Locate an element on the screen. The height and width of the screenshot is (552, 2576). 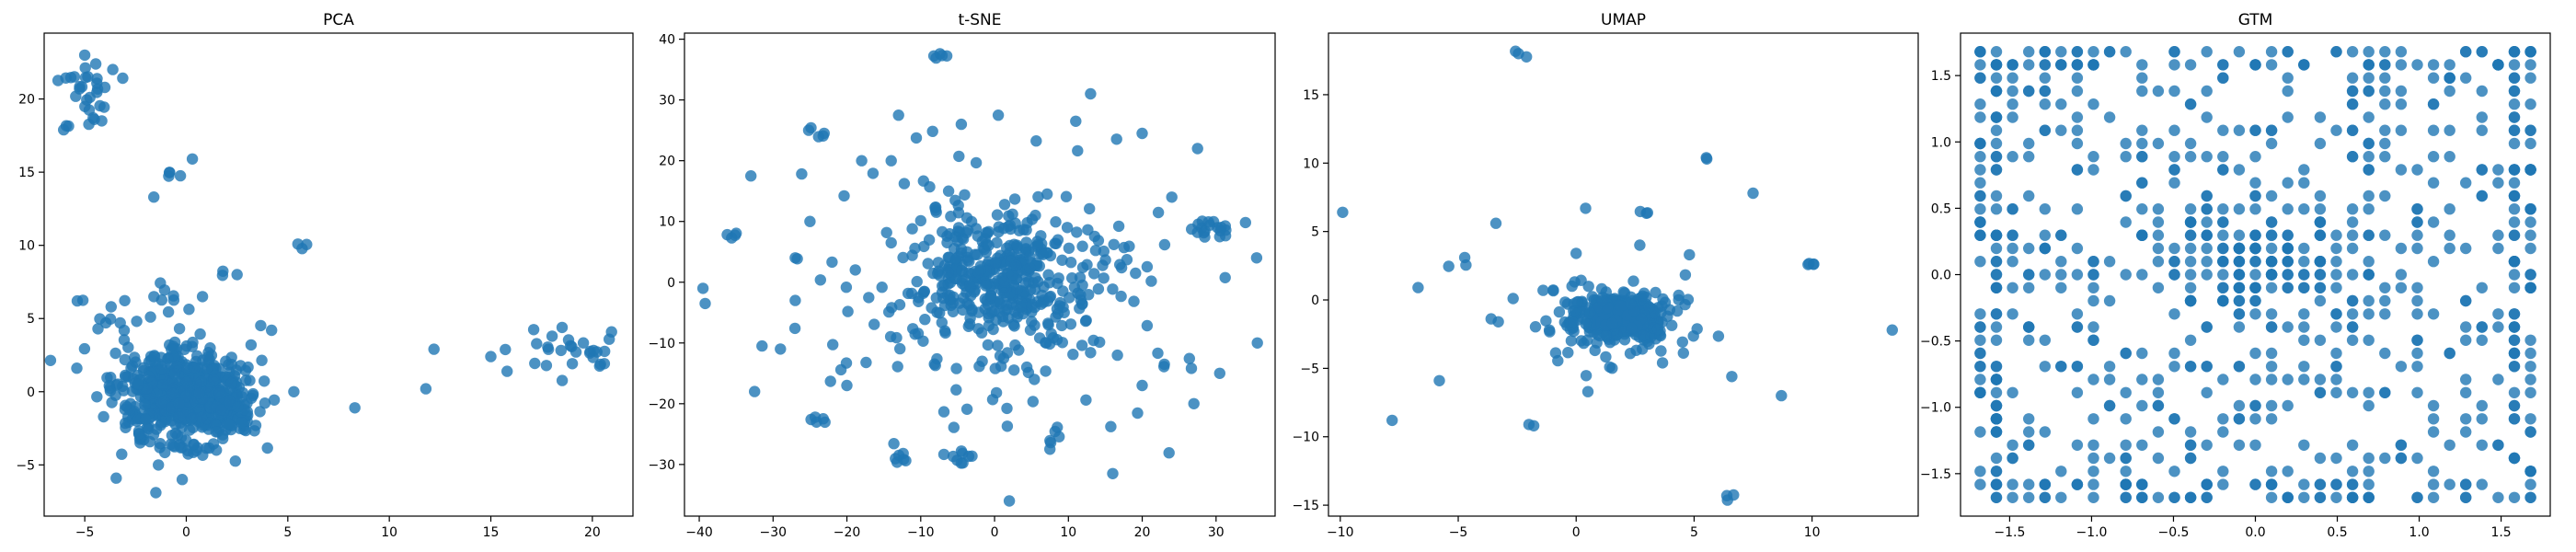
y-tick-label: 1.0 is located at coordinates (1941, 142).